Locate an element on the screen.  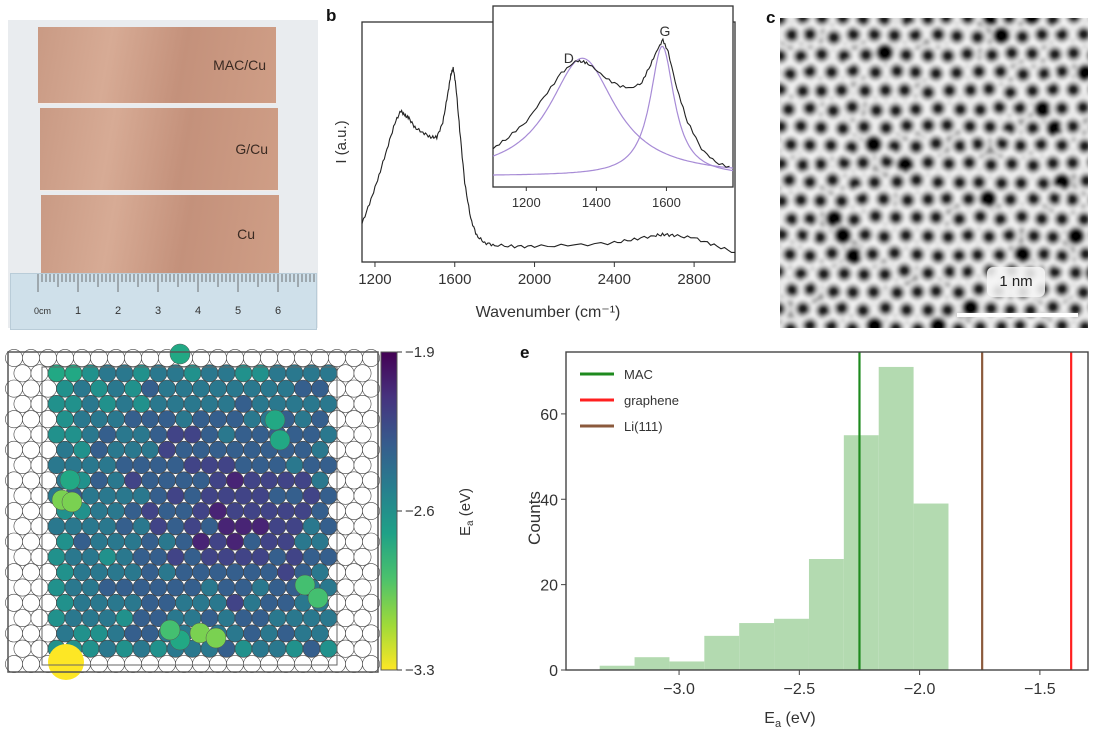
map-inner-frame is located at coordinates (189, 516).